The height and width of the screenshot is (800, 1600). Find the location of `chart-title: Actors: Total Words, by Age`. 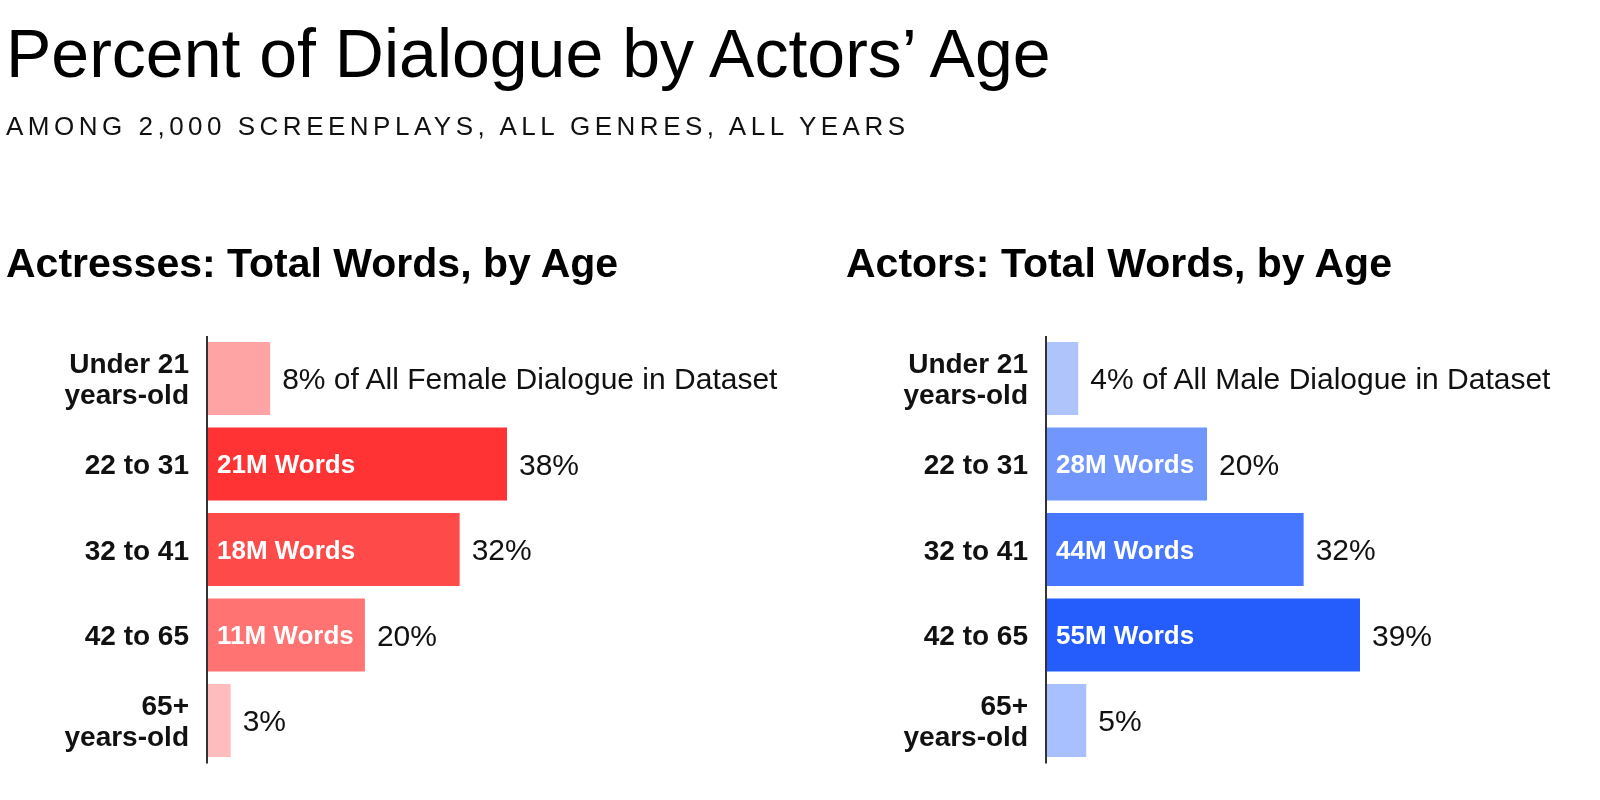

chart-title: Actors: Total Words, by Age is located at coordinates (1119, 263).